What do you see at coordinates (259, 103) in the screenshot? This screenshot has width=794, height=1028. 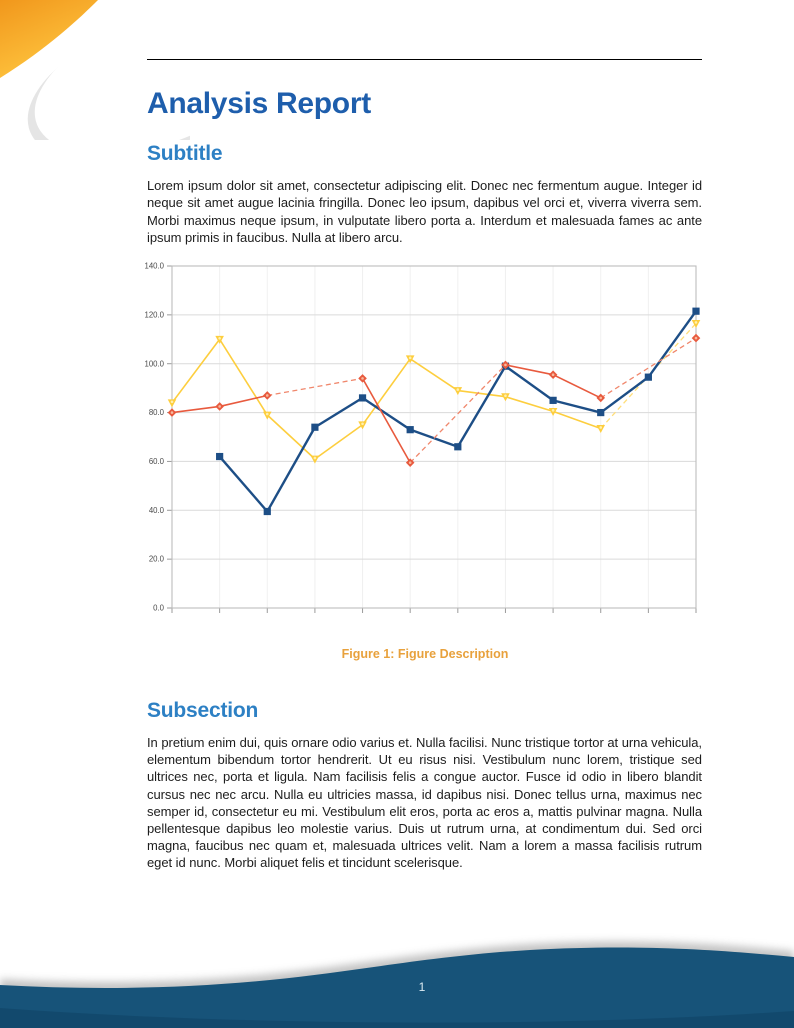 I see `page-title: Analysis Report` at bounding box center [259, 103].